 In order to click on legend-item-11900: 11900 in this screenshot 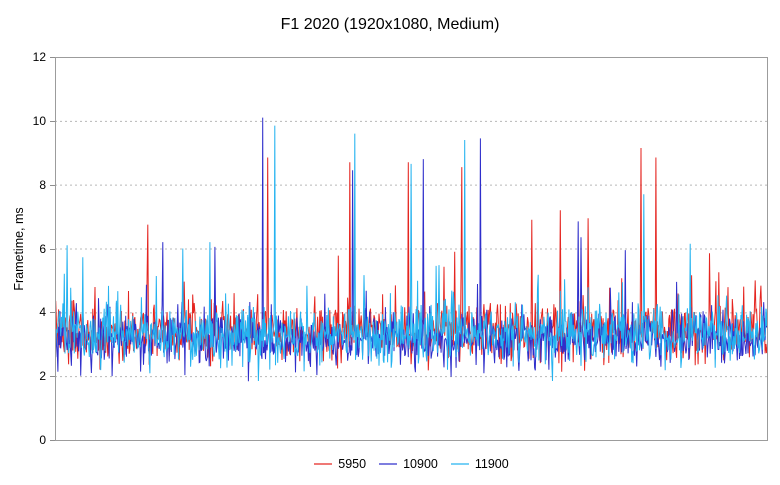, I will do `click(479, 464)`.